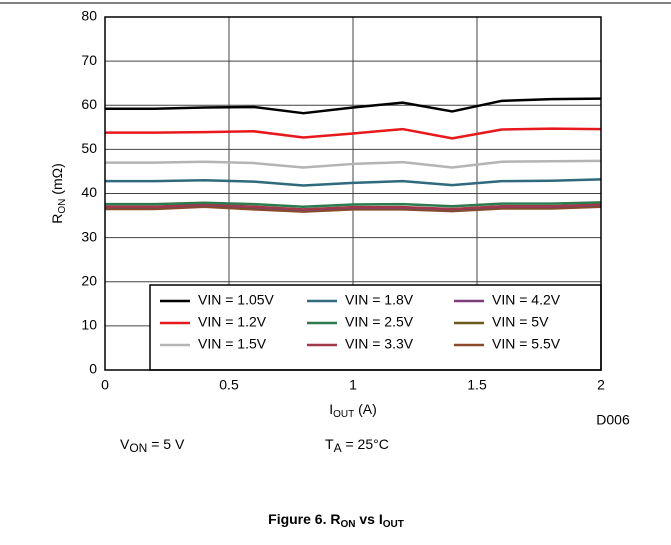  What do you see at coordinates (329, 444) in the screenshot?
I see `annotation-part: T` at bounding box center [329, 444].